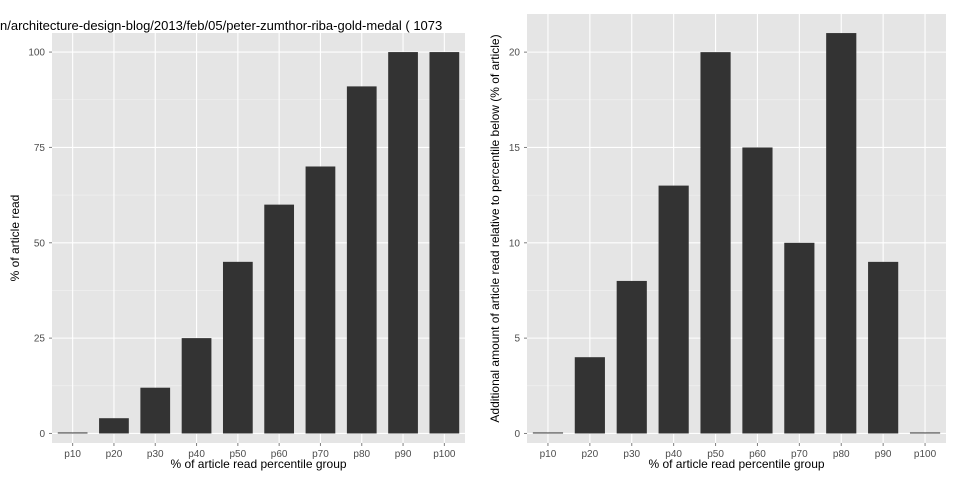  What do you see at coordinates (515, 243) in the screenshot?
I see `y-tick-label: 10` at bounding box center [515, 243].